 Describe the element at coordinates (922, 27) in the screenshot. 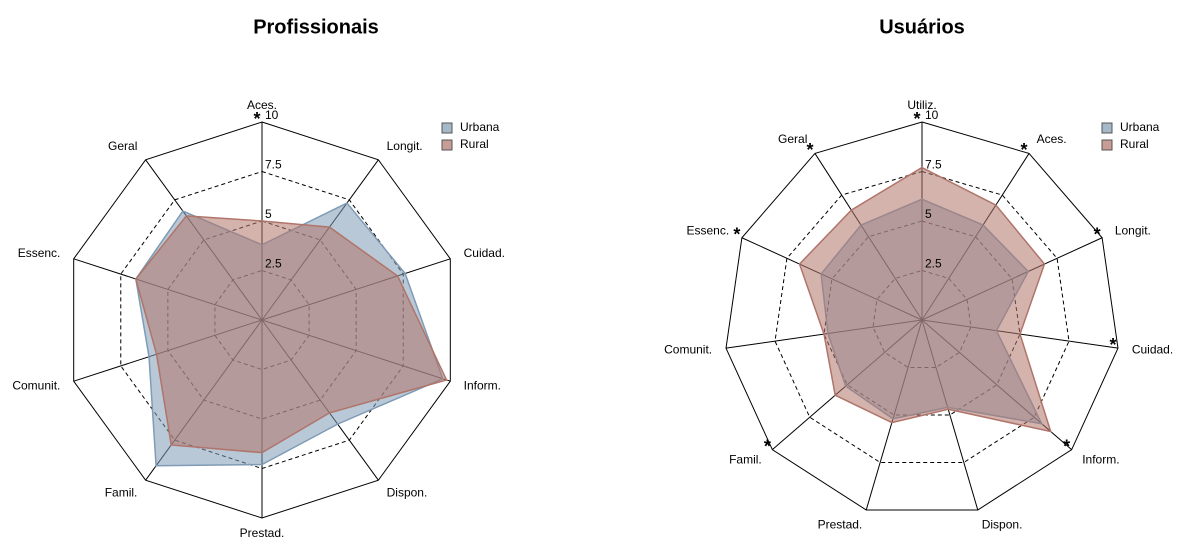

I see `chart-title: Usuários` at that location.